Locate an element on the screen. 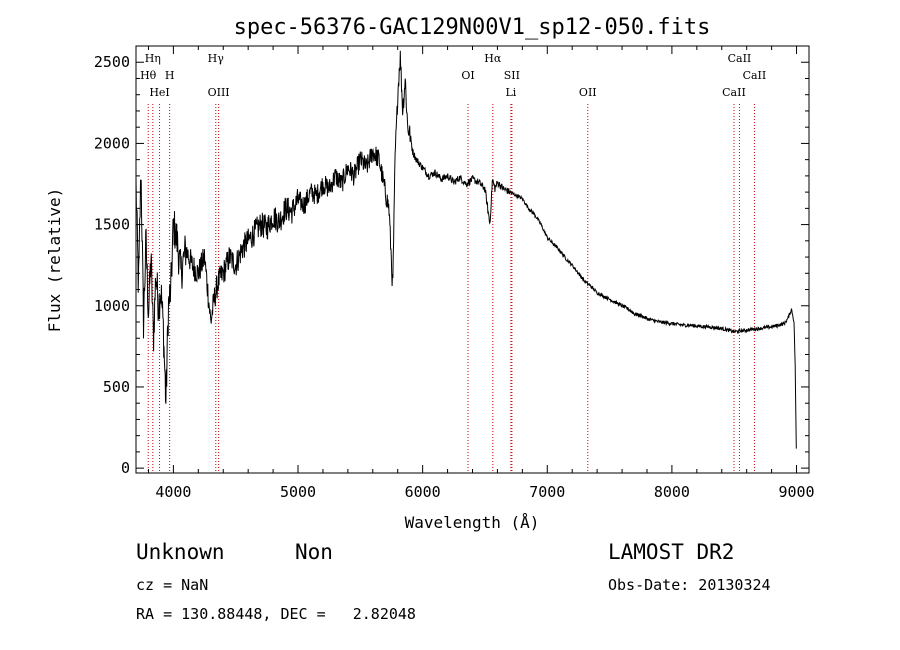  spectral-line-label: HeI is located at coordinates (159, 92).